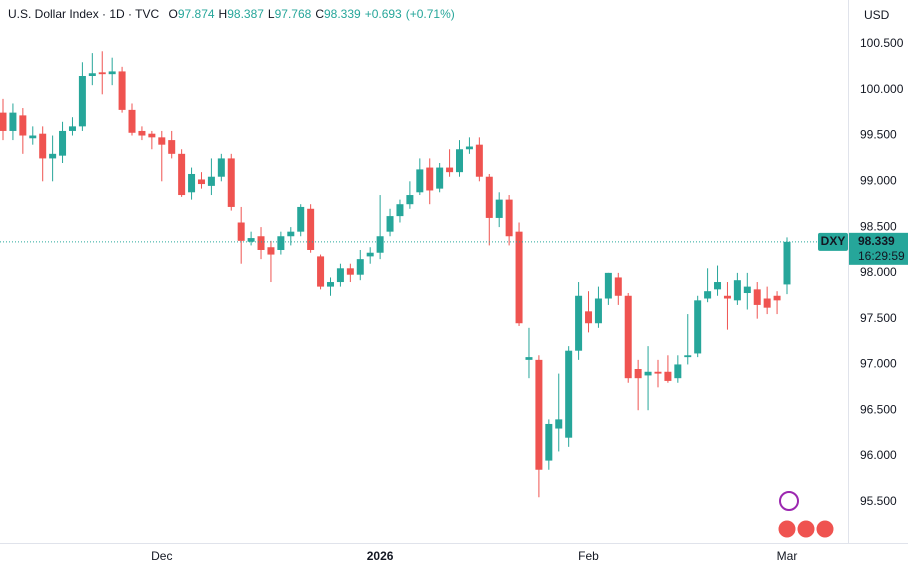  What do you see at coordinates (878, 409) in the screenshot?
I see `y-tick-label: 96.500` at bounding box center [878, 409].